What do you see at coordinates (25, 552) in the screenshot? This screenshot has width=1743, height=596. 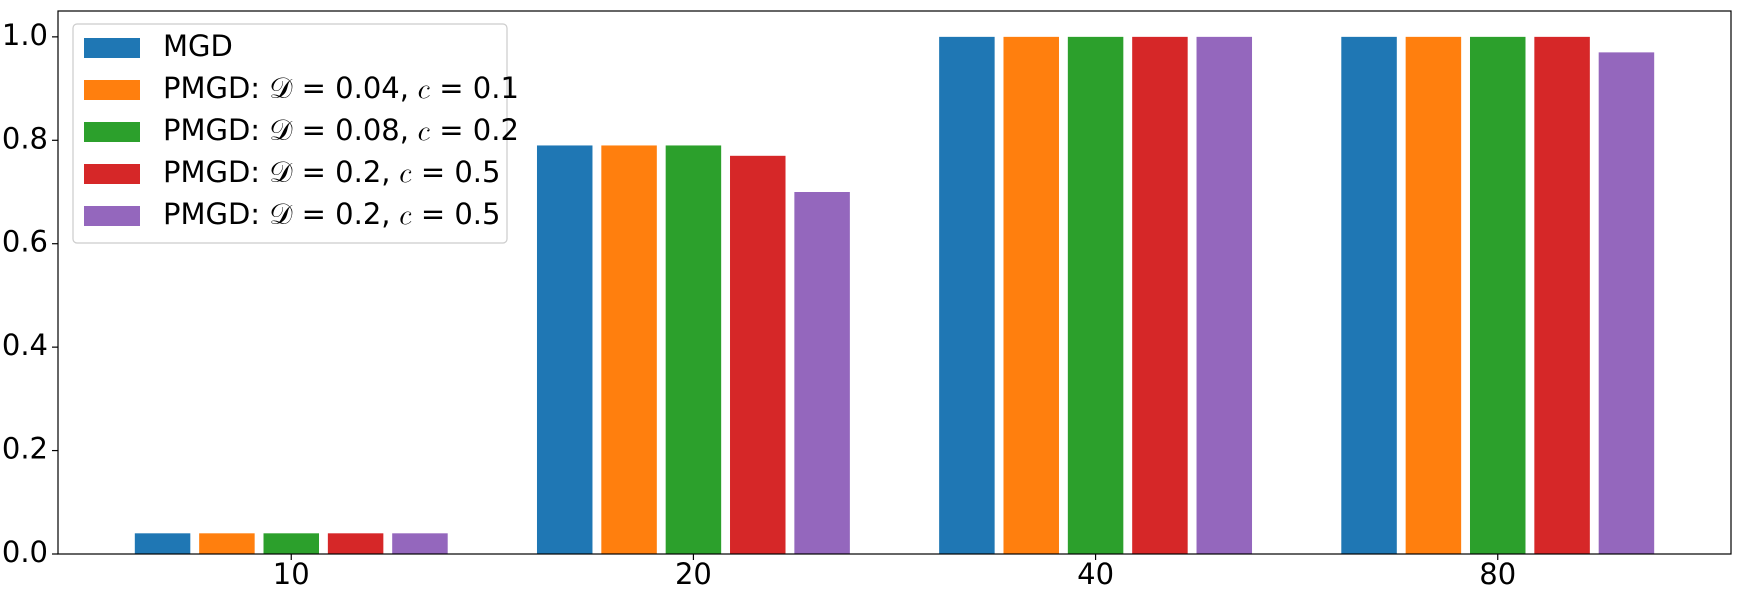 I see `y-tick-label: 0.0` at bounding box center [25, 552].